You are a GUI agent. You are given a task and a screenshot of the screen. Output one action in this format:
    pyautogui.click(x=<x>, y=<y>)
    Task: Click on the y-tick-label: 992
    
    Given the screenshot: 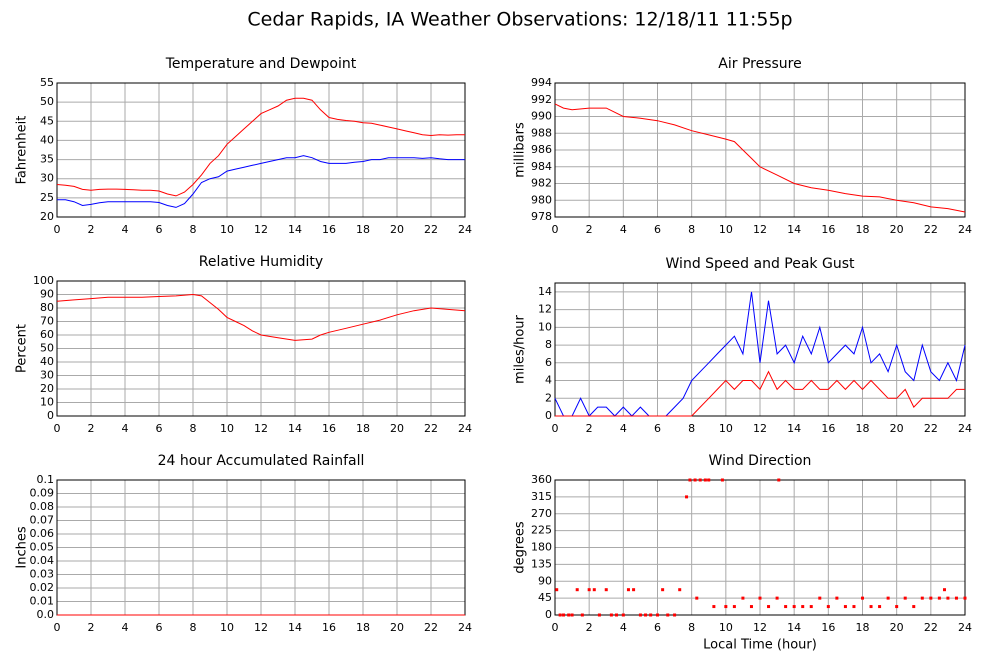 What is the action you would take?
    pyautogui.click(x=541, y=99)
    